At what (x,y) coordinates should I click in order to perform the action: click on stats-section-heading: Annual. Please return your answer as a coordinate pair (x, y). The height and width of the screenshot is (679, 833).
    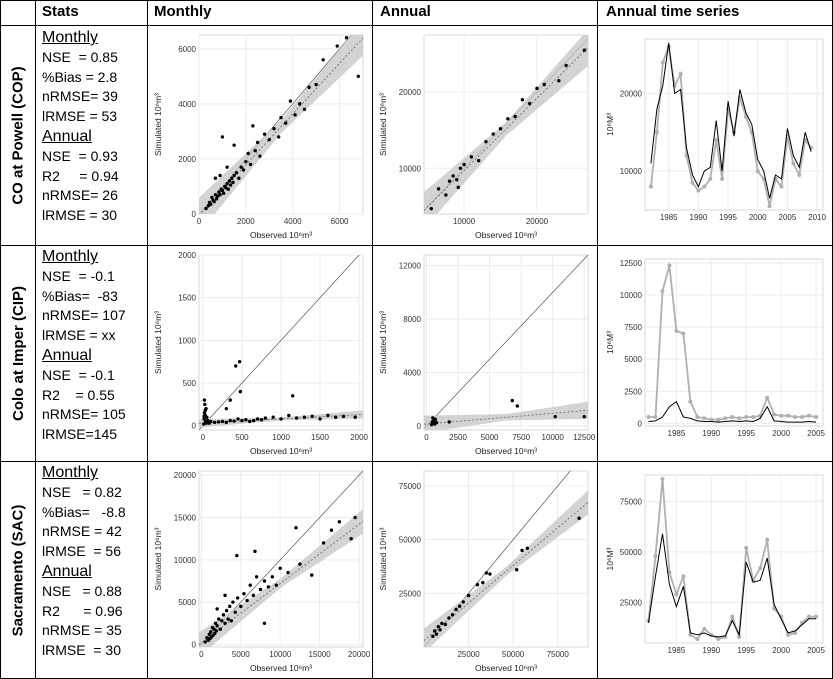
    Looking at the image, I should click on (67, 136).